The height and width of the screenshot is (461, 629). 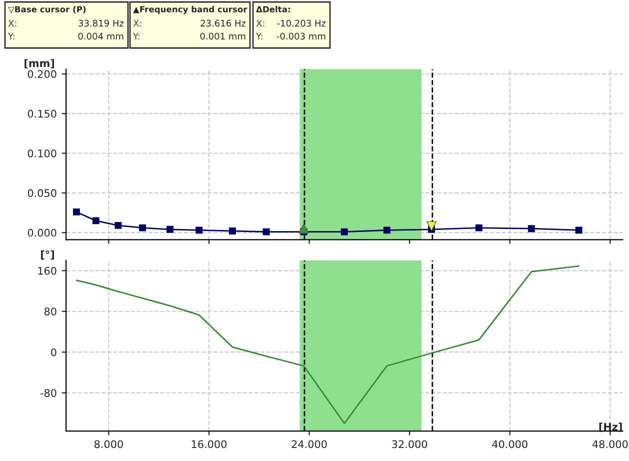 I want to click on text: -10.203 Hz, so click(x=301, y=23).